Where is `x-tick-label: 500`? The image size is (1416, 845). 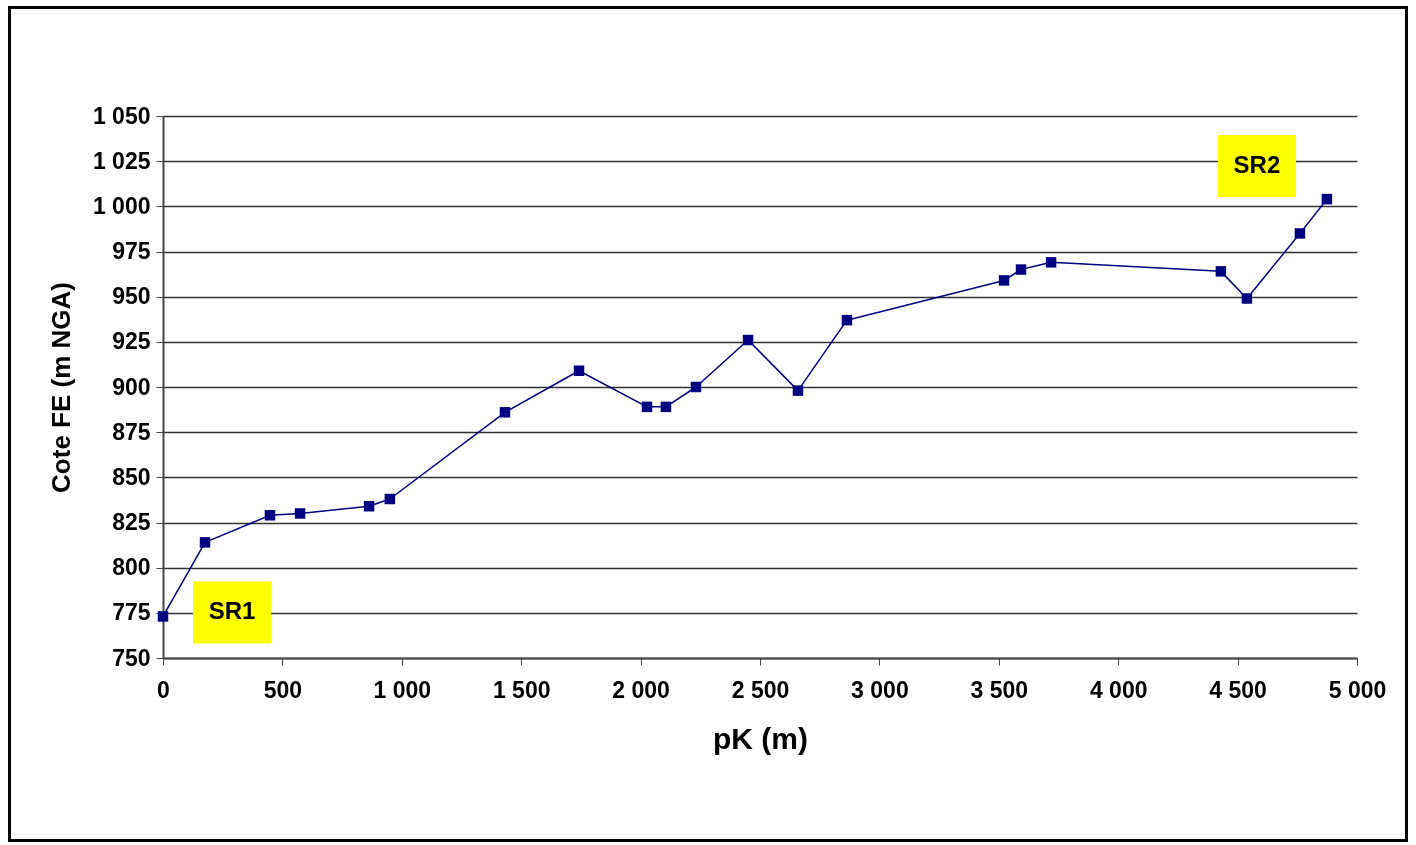
x-tick-label: 500 is located at coordinates (283, 689).